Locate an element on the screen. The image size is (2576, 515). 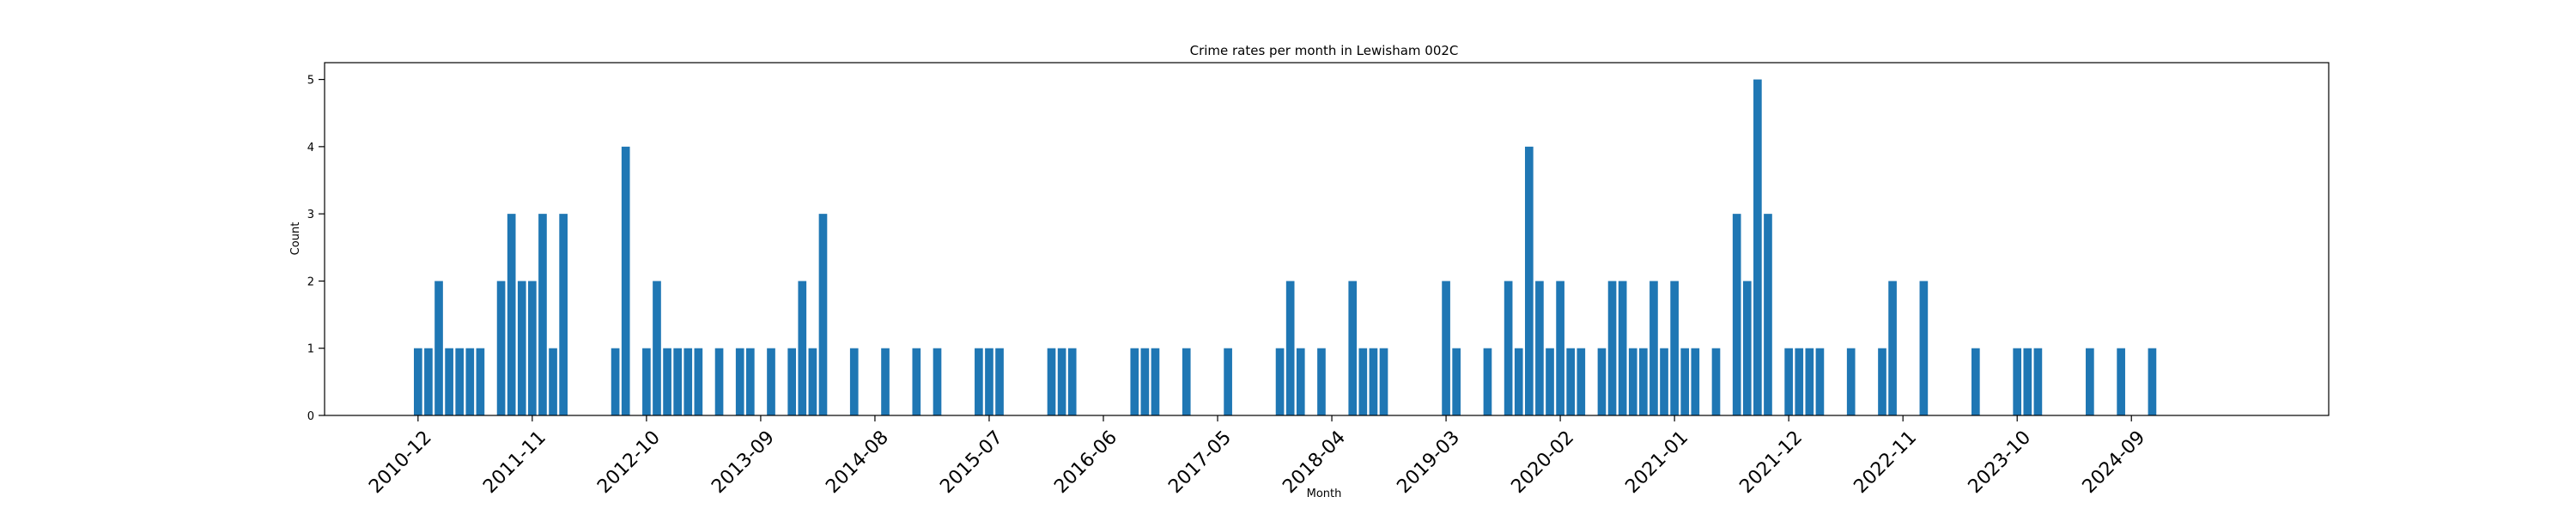
x-tick-label: 2011-11 is located at coordinates (514, 462).